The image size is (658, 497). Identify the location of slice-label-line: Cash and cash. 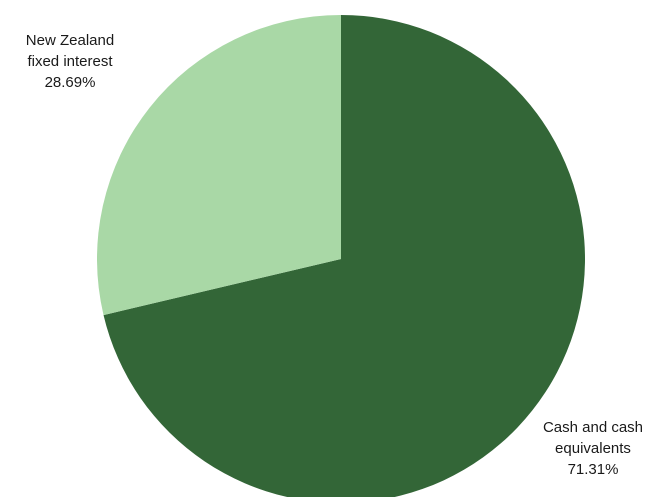
(593, 427).